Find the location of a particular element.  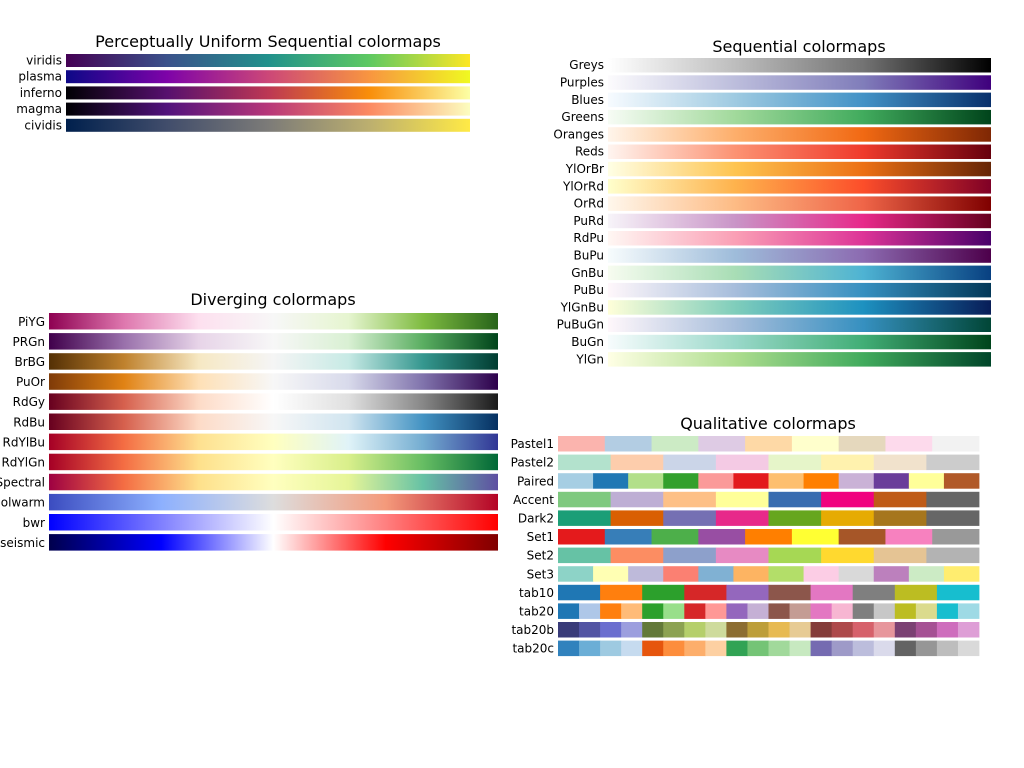

colormap-bar-Dark2 is located at coordinates (769, 518).